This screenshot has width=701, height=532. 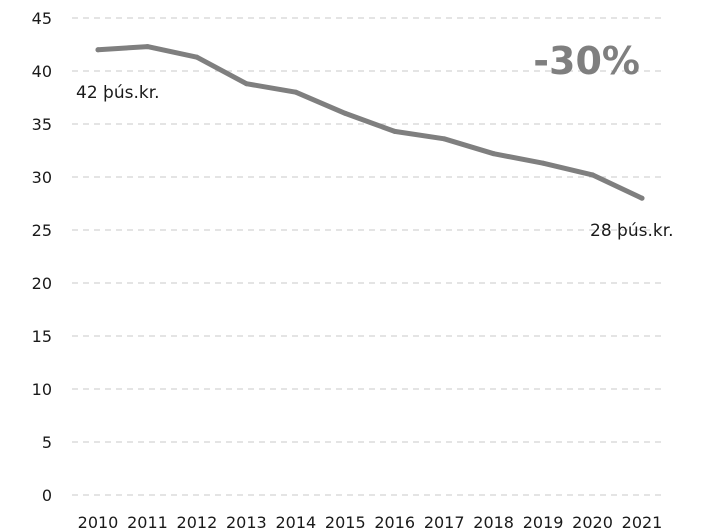 I want to click on x-tick-label: 2011, so click(x=147, y=522).